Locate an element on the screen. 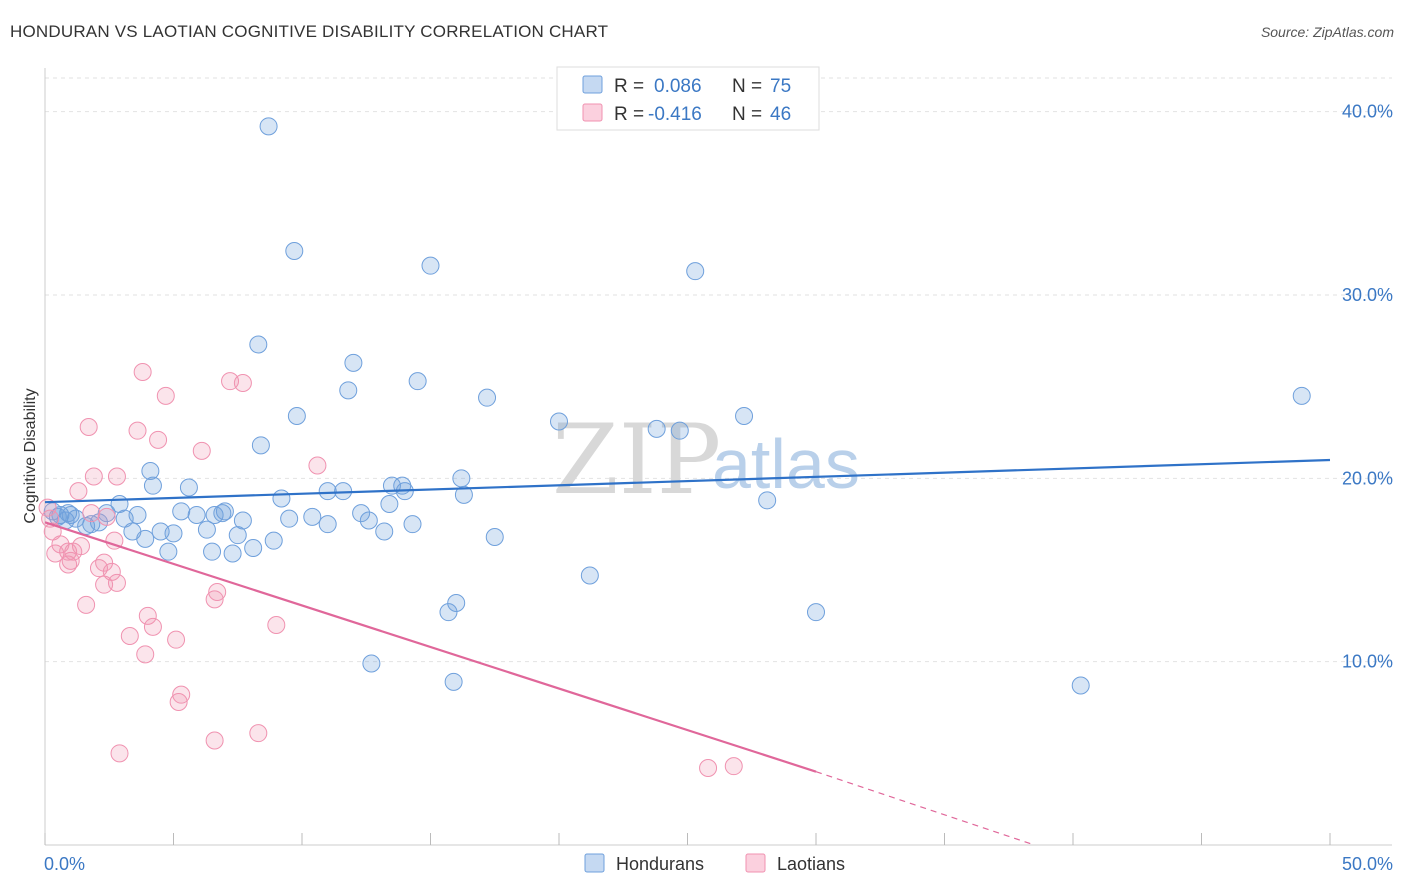 The width and height of the screenshot is (1406, 892). legend-r-label-2: R = is located at coordinates (629, 114).